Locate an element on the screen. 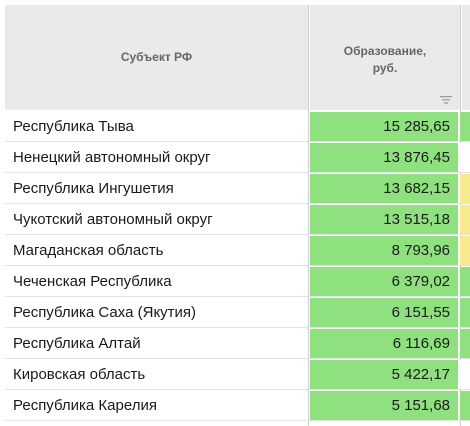  column-header-education-label: Образование, руб. is located at coordinates (385, 60).